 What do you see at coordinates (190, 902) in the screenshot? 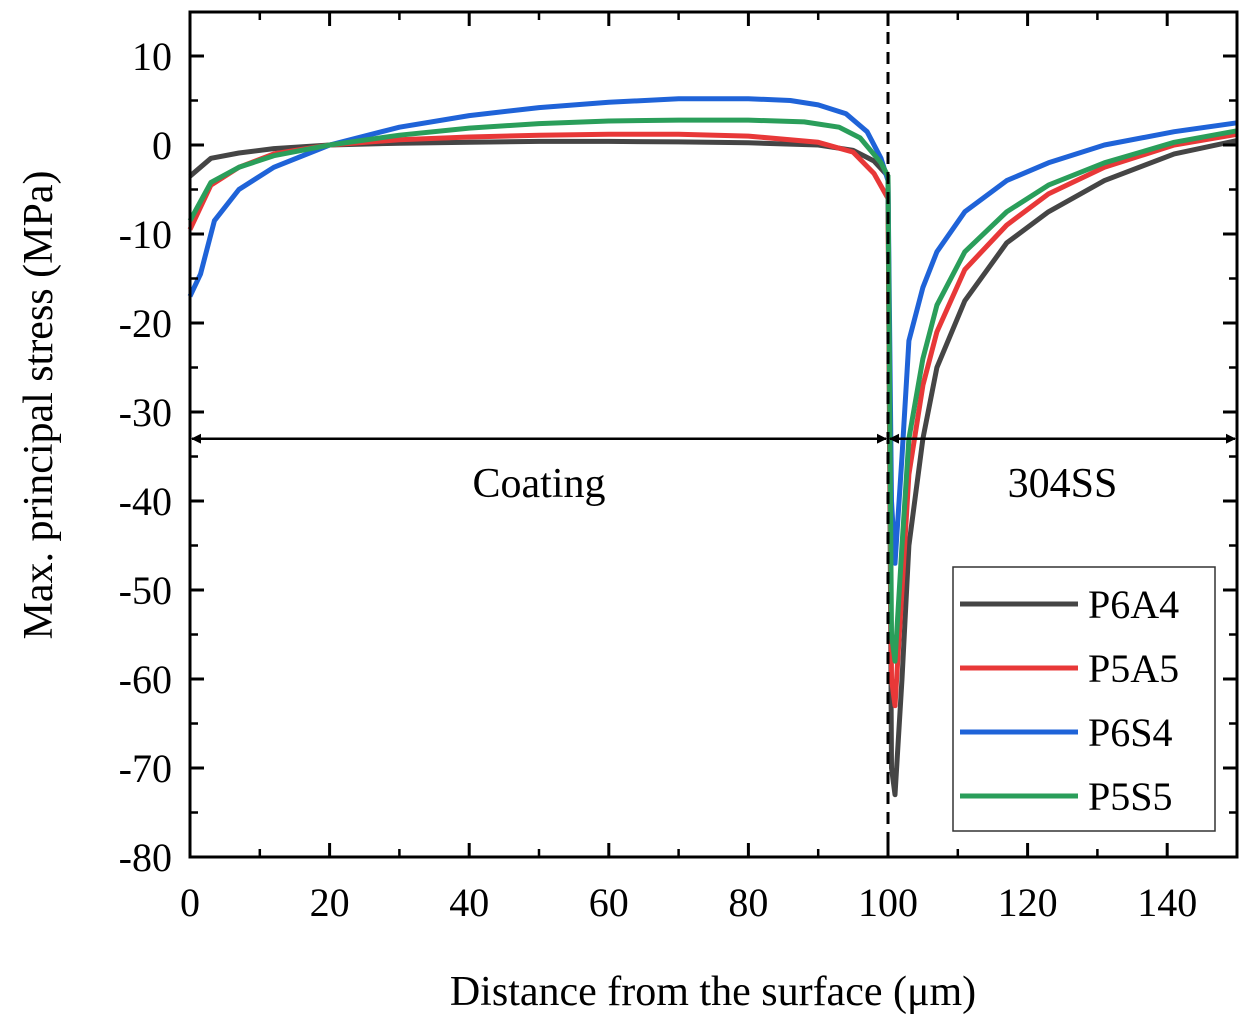
I see `x-tick-label: 0` at bounding box center [190, 902].